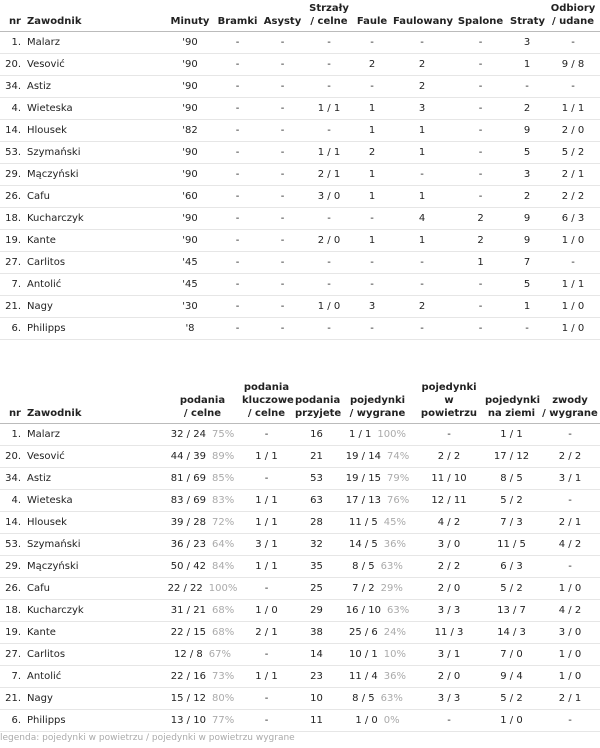 The height and width of the screenshot is (748, 600). Describe the element at coordinates (95, 566) in the screenshot. I see `player-name: Mączyński` at that location.